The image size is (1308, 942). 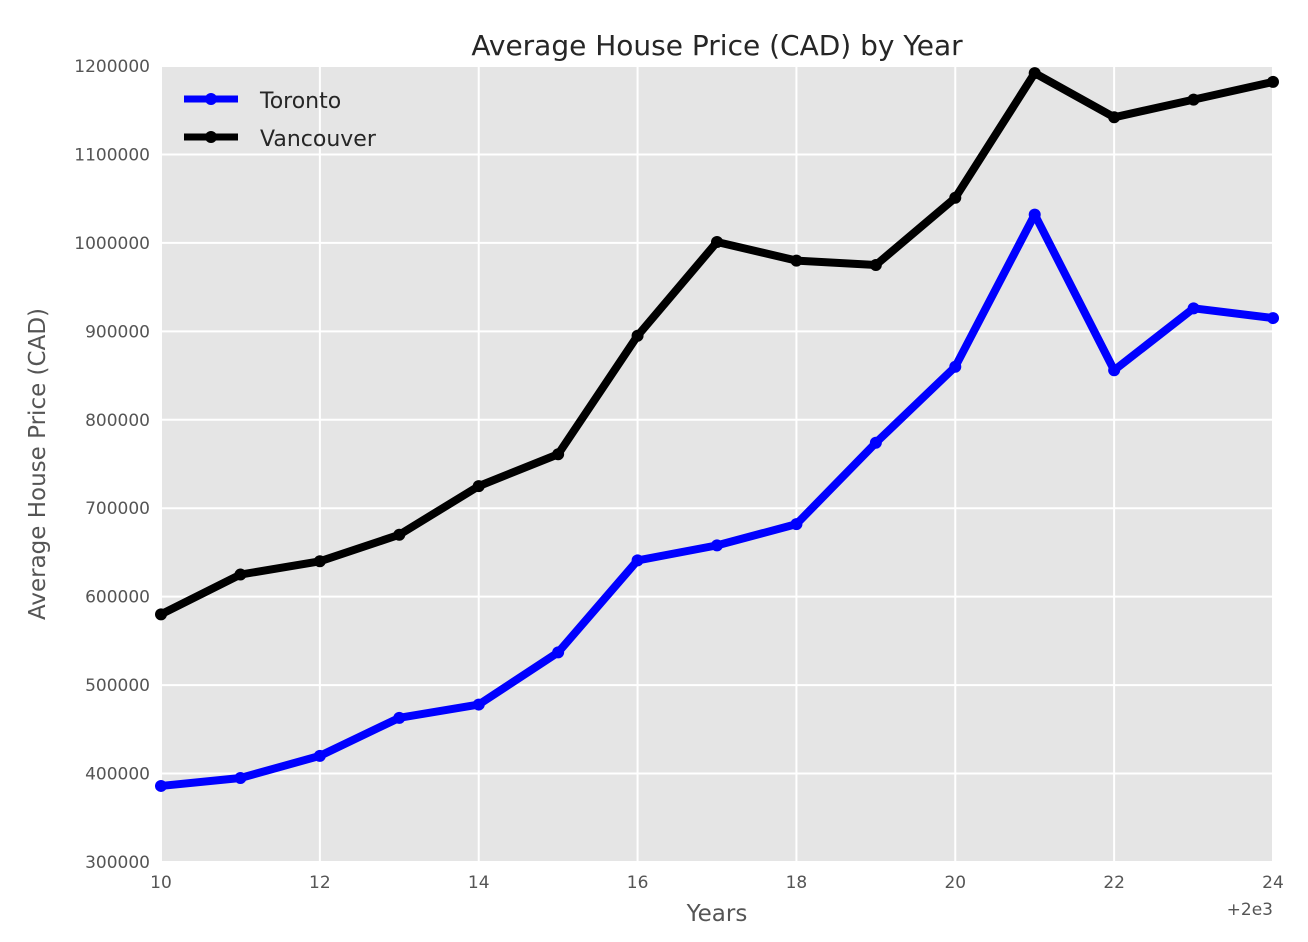 I want to click on x-tick-label: 12, so click(x=320, y=883).